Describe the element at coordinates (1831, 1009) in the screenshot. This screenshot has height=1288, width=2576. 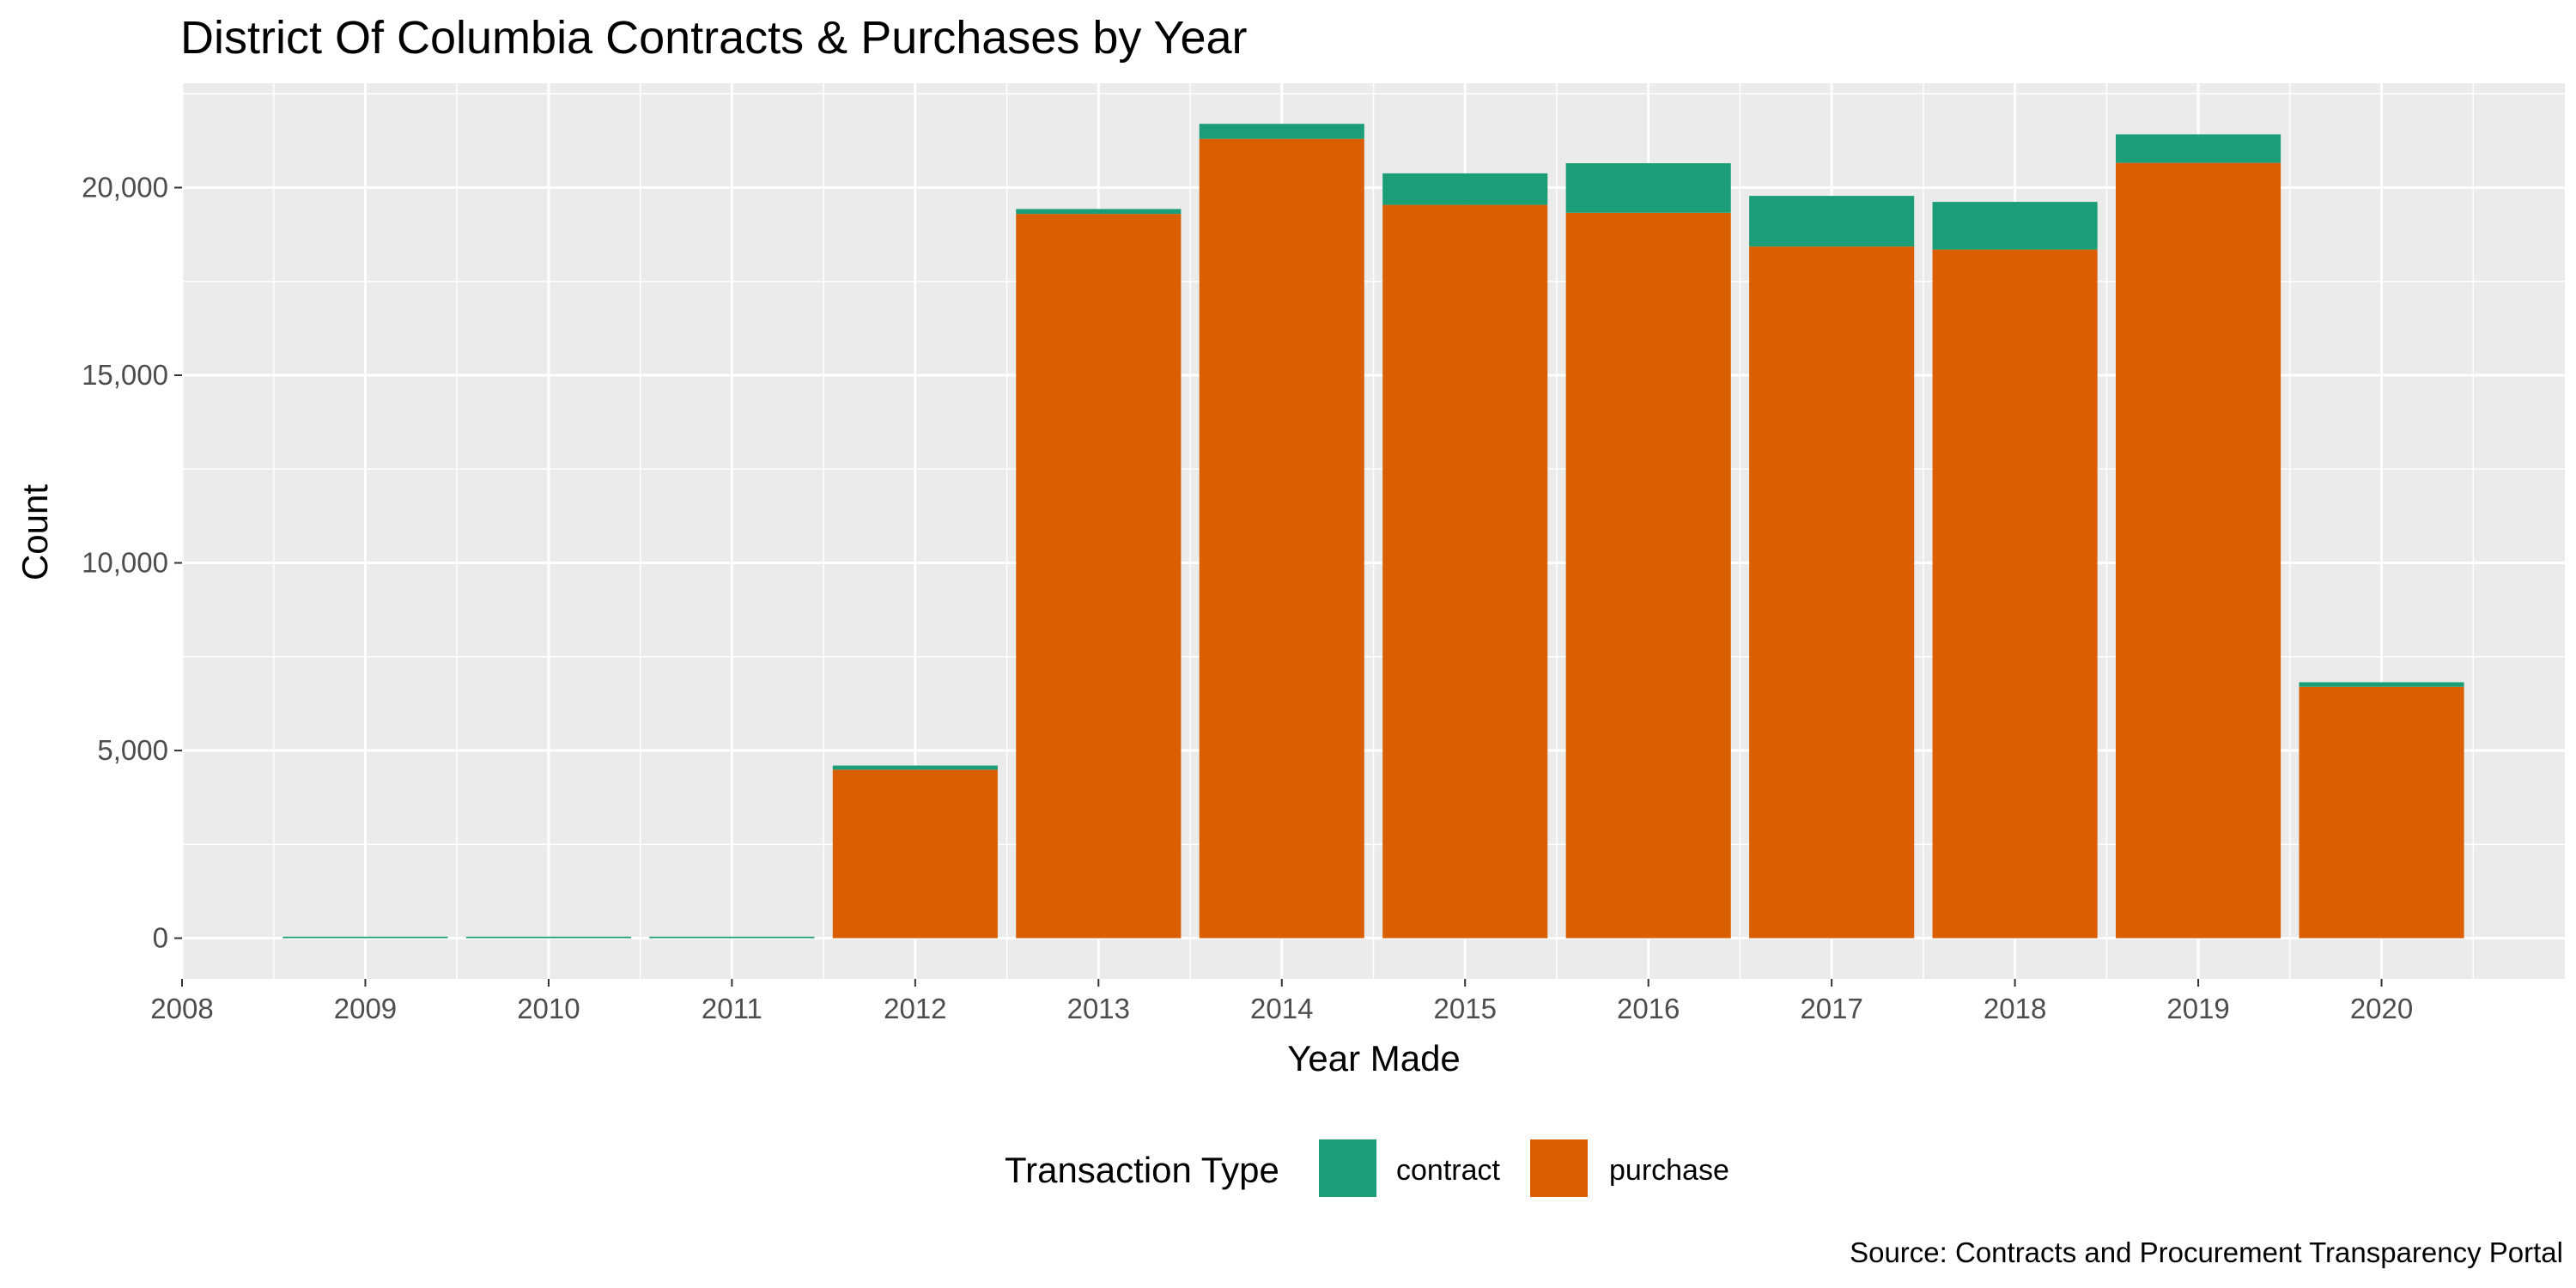
I see `x-tick-label: 2017` at that location.